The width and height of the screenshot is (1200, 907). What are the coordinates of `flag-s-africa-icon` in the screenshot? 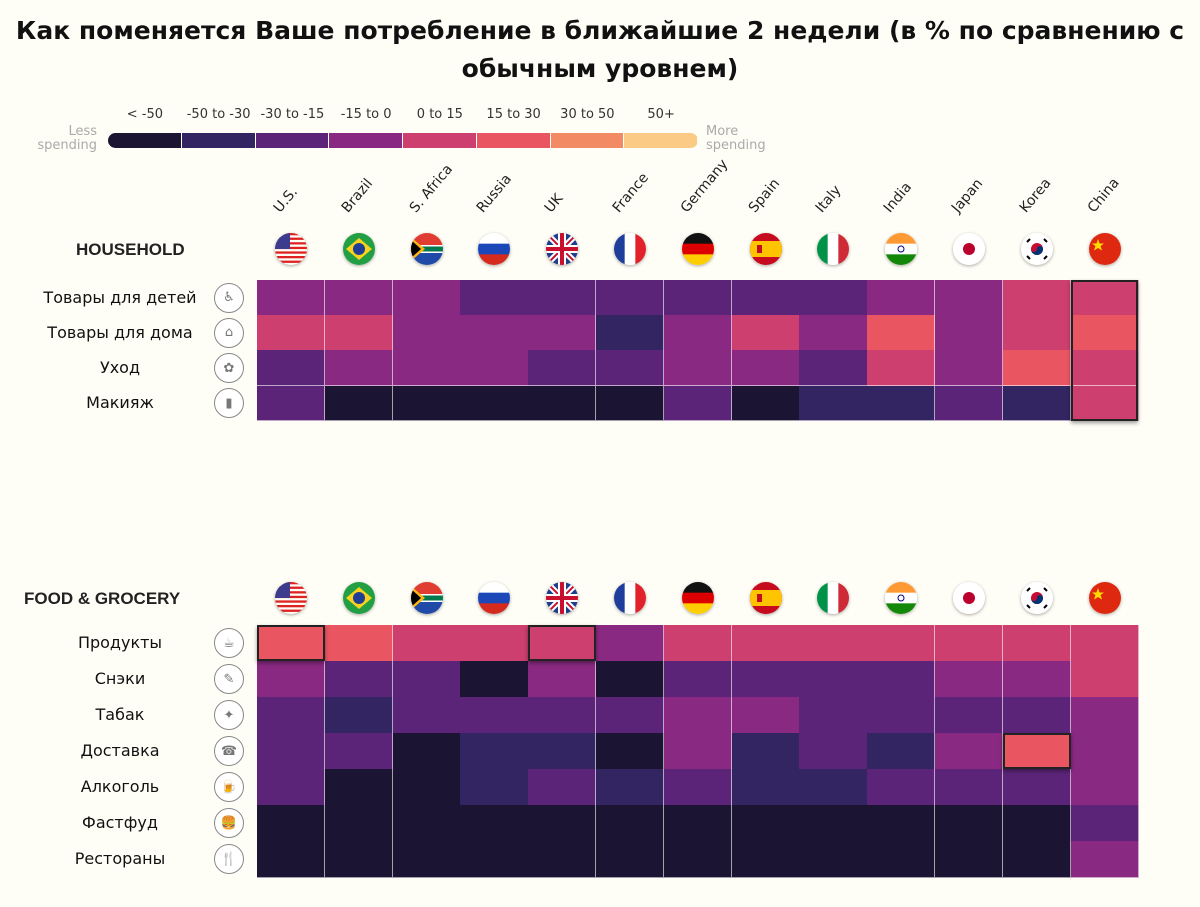 It's located at (426, 249).